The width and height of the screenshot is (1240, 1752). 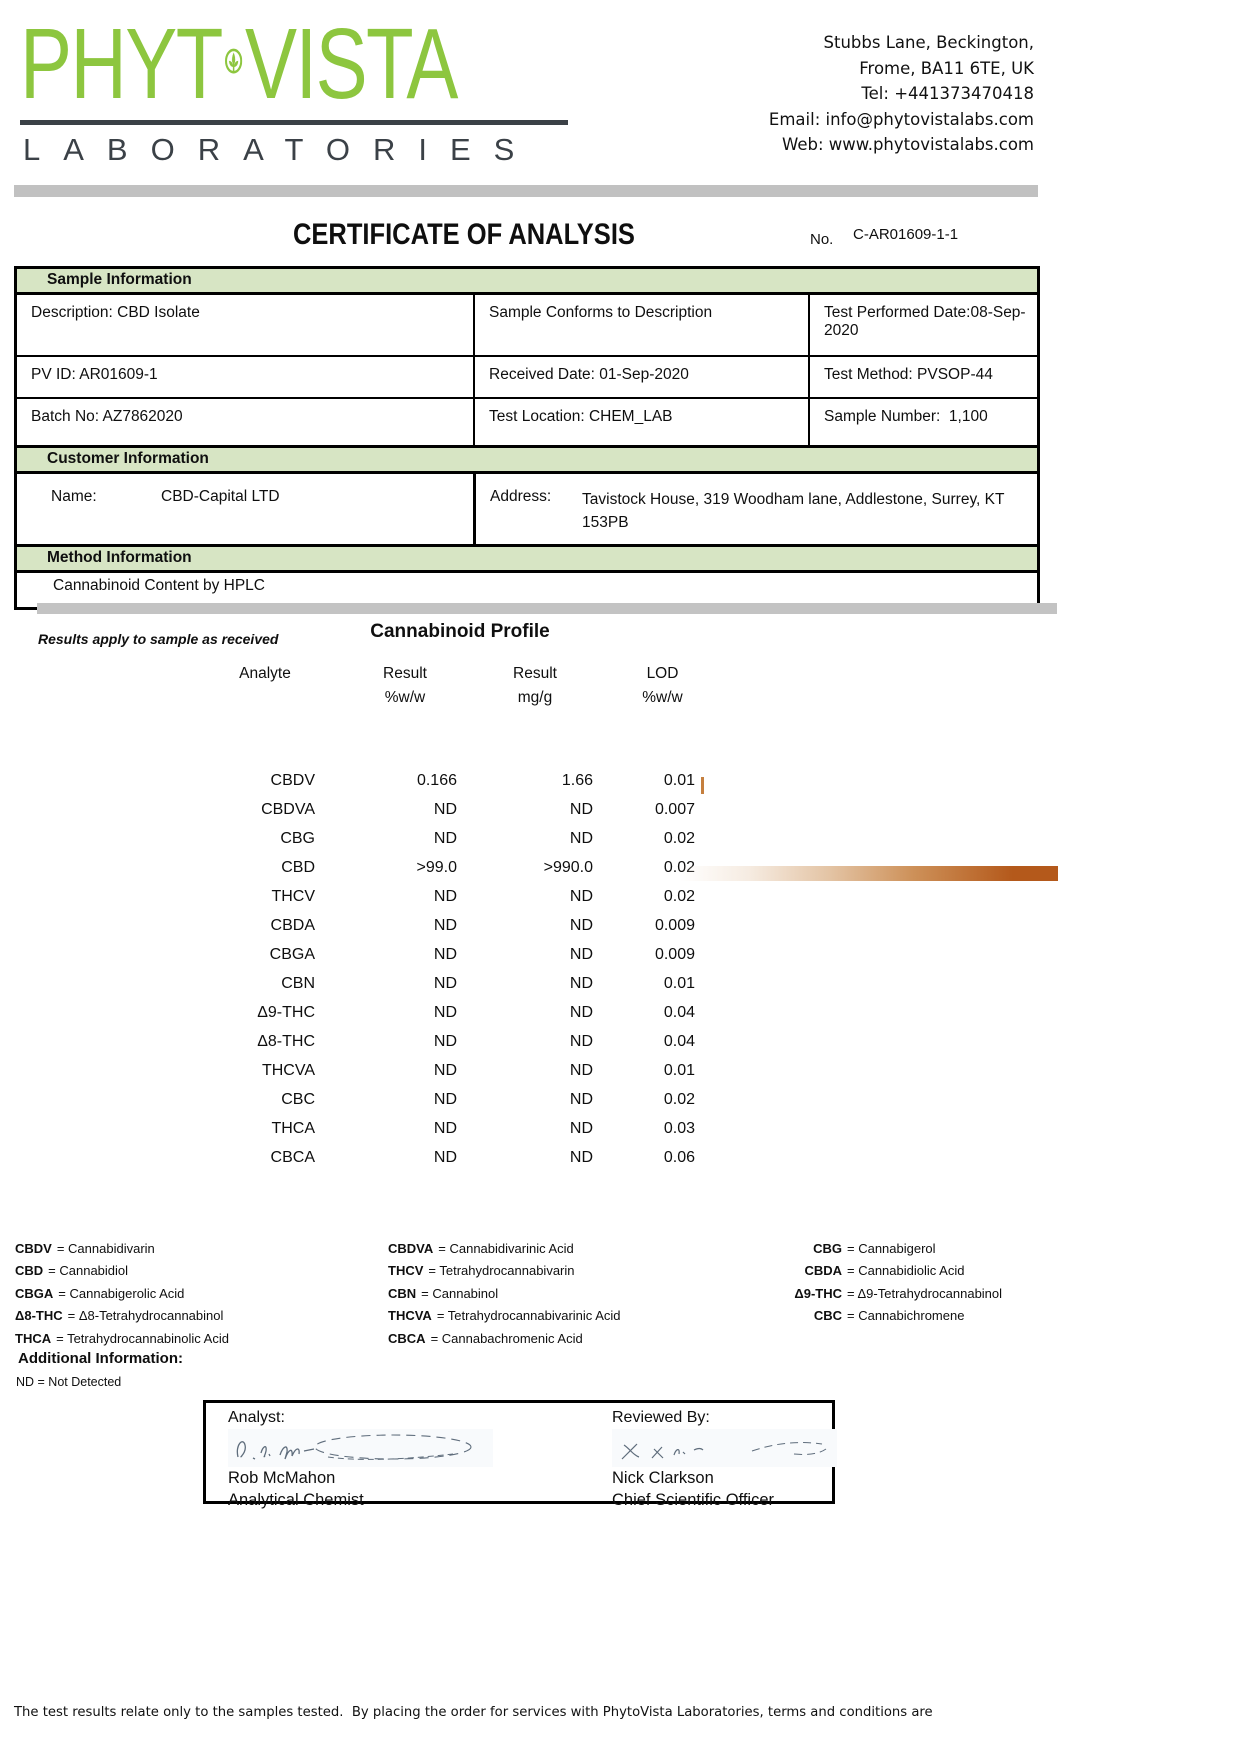 I want to click on legend-desc: = Cannabigerolic Acid, so click(x=121, y=1293).